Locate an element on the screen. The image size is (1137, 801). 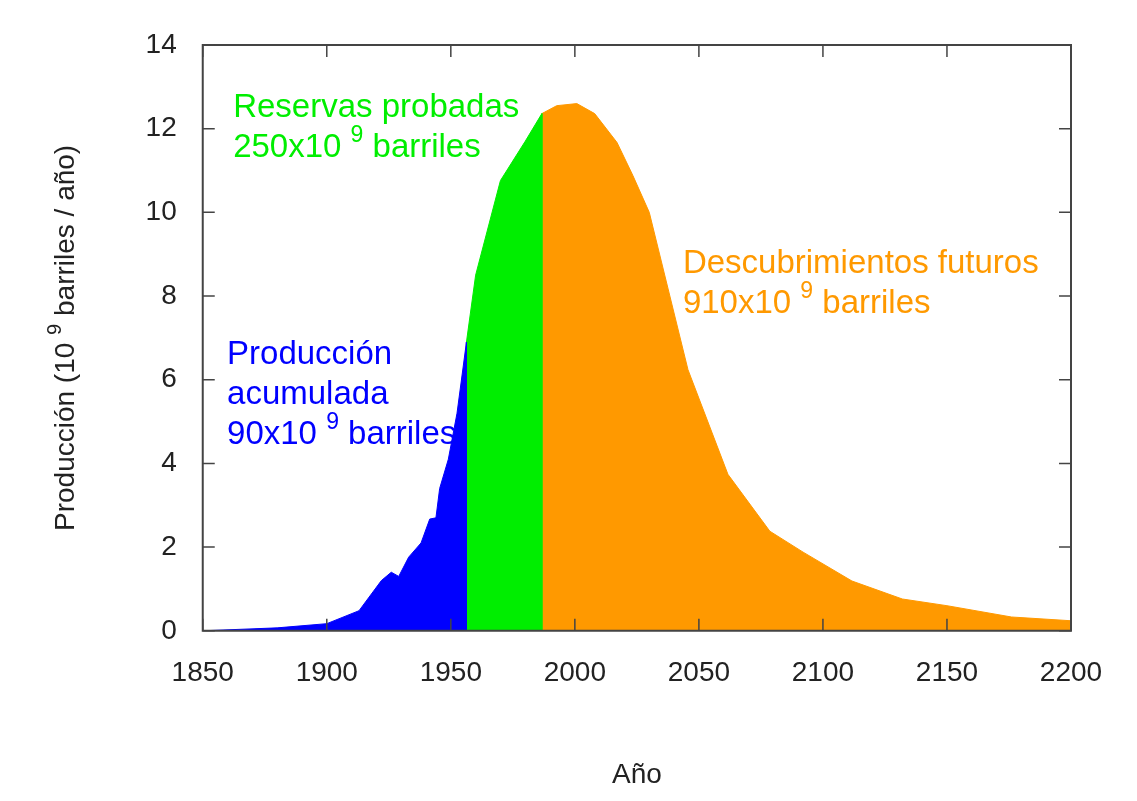
annotation: Reservas probadas 250x10 9 barriles is located at coordinates (376, 125).